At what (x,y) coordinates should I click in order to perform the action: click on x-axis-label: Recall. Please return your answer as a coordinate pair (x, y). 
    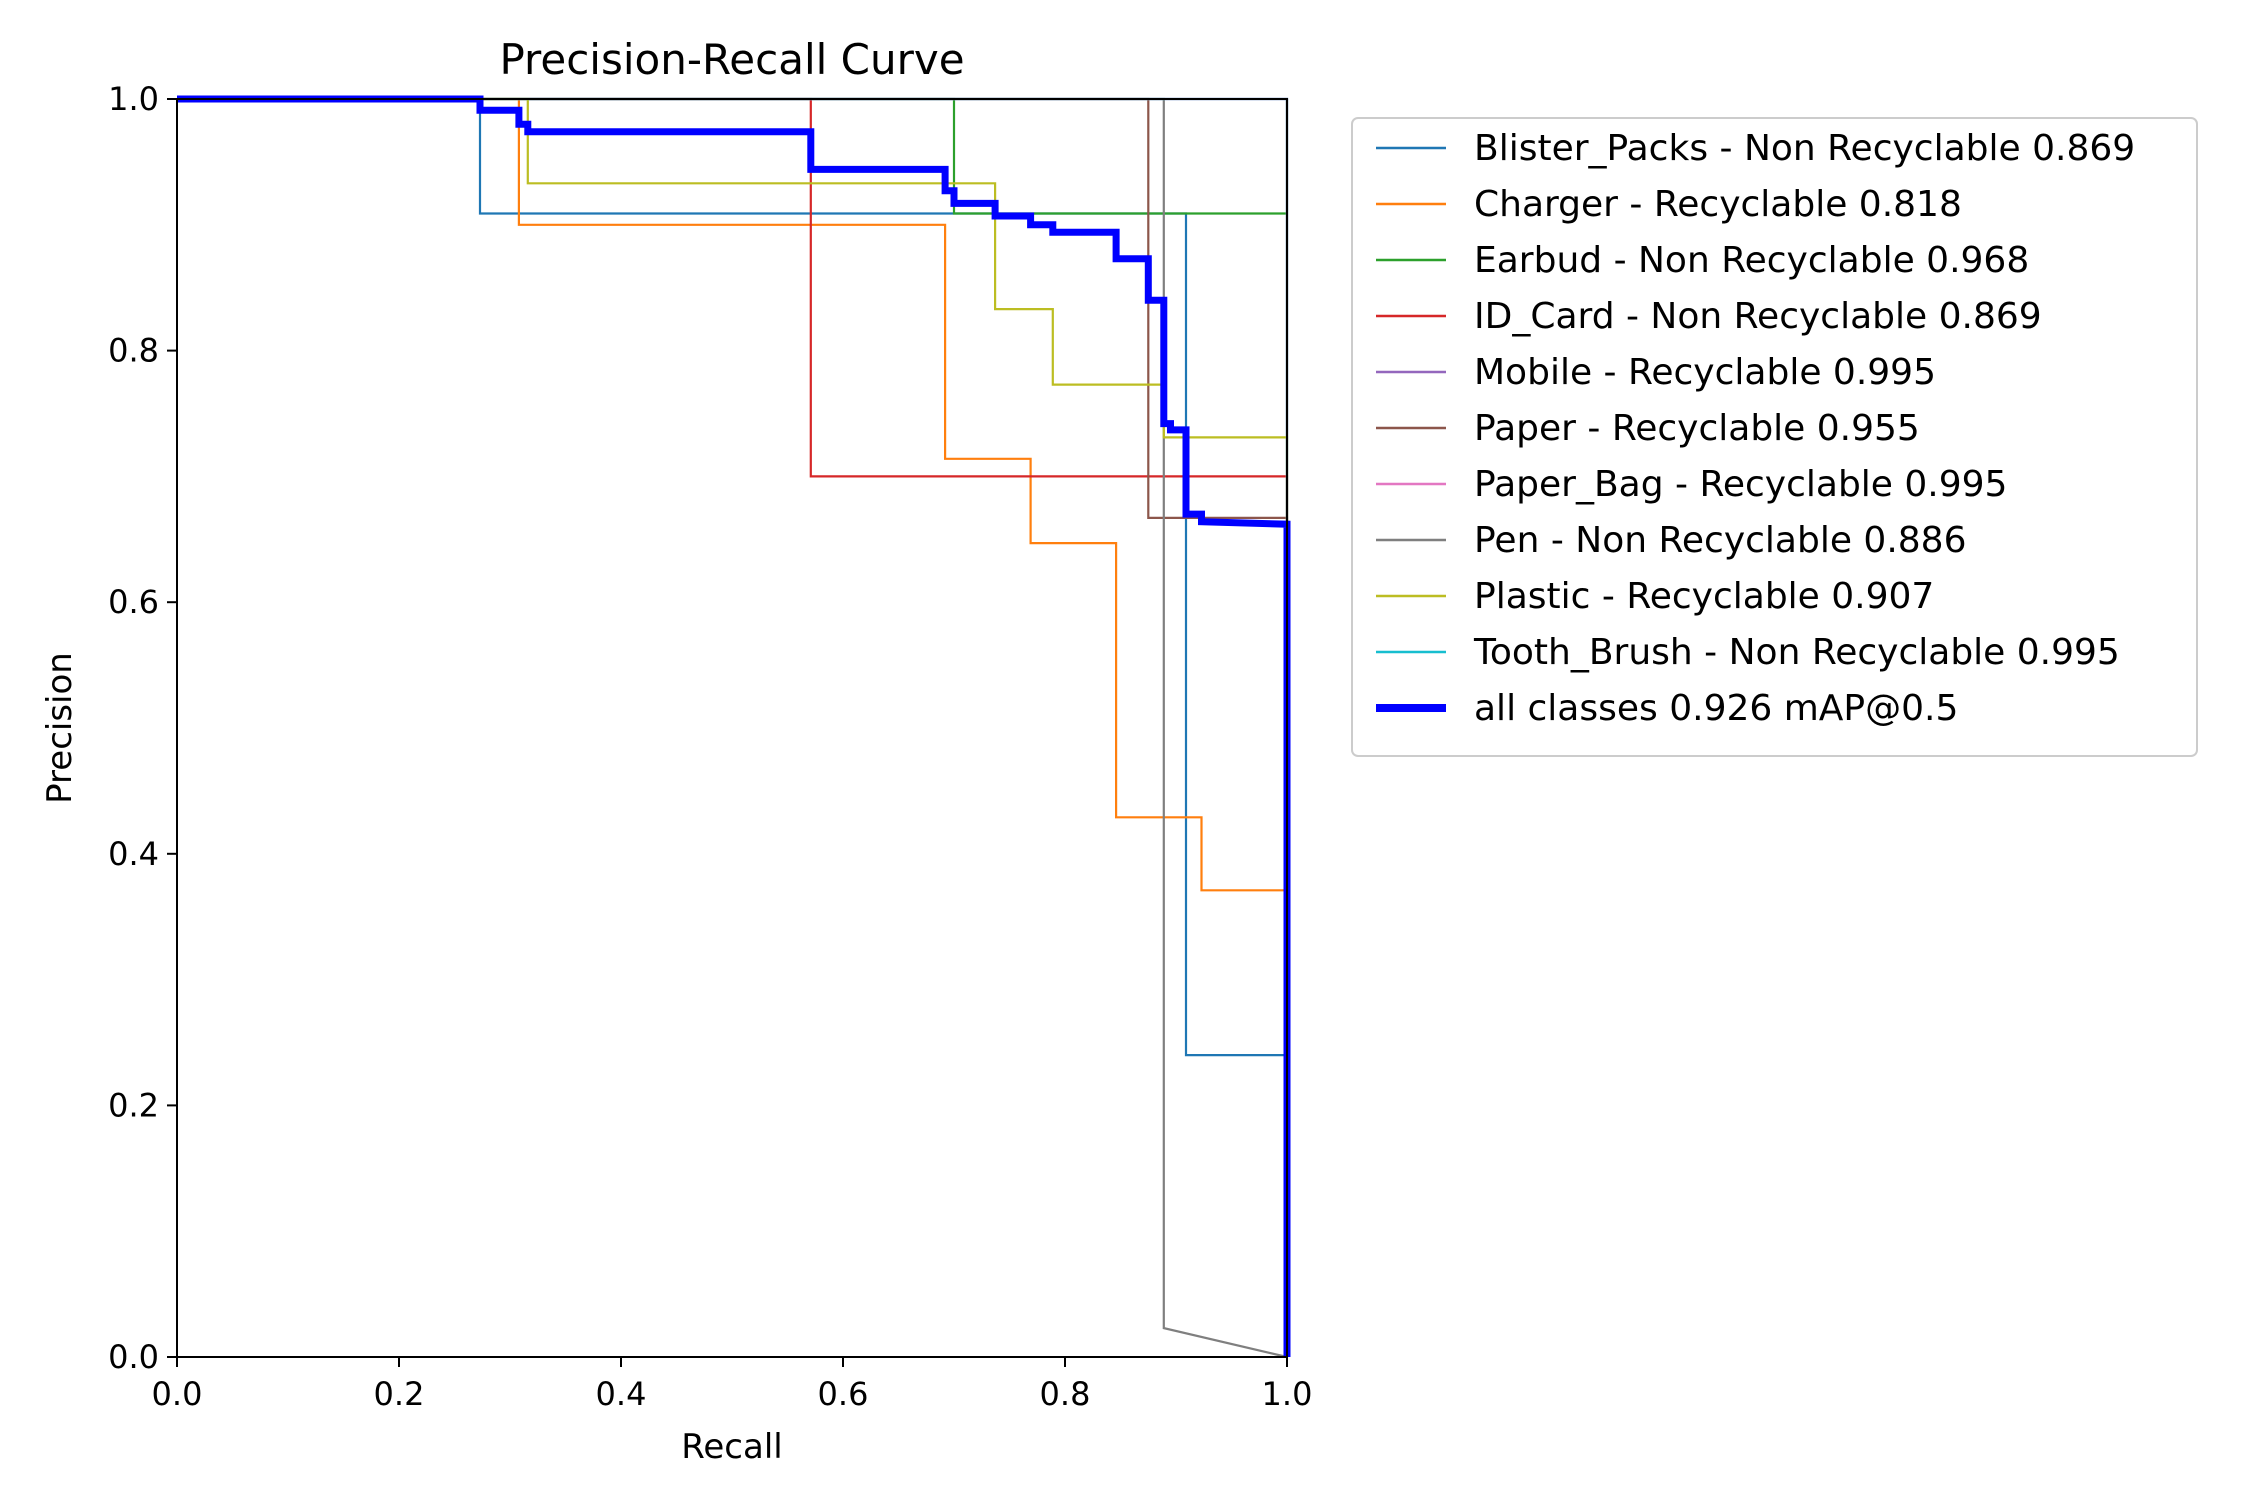
    Looking at the image, I should click on (731, 1447).